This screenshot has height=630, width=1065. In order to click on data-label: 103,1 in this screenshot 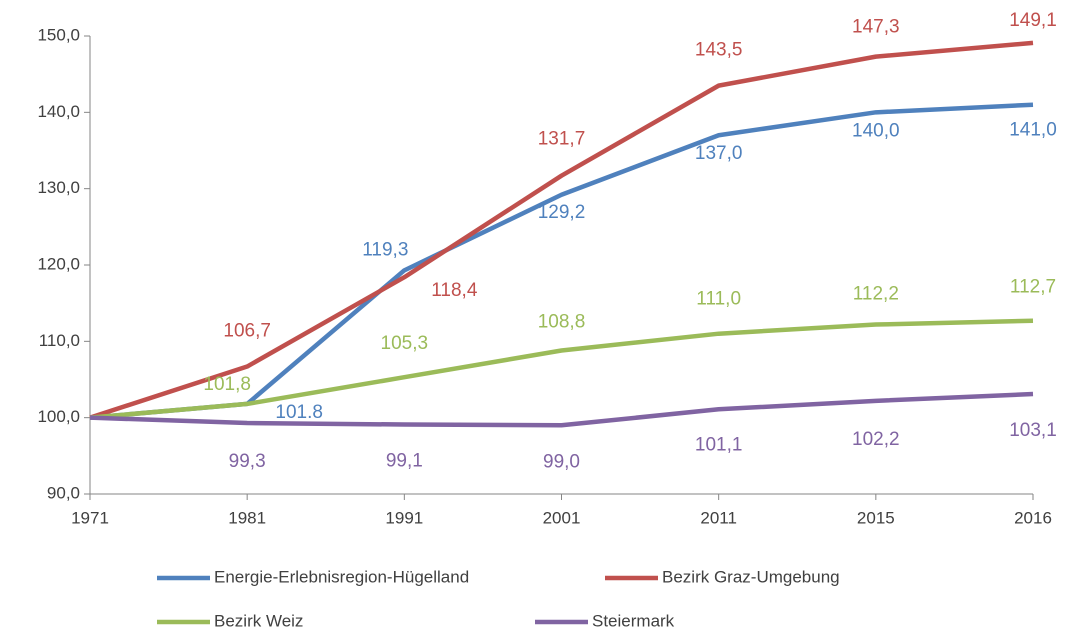, I will do `click(1033, 430)`.